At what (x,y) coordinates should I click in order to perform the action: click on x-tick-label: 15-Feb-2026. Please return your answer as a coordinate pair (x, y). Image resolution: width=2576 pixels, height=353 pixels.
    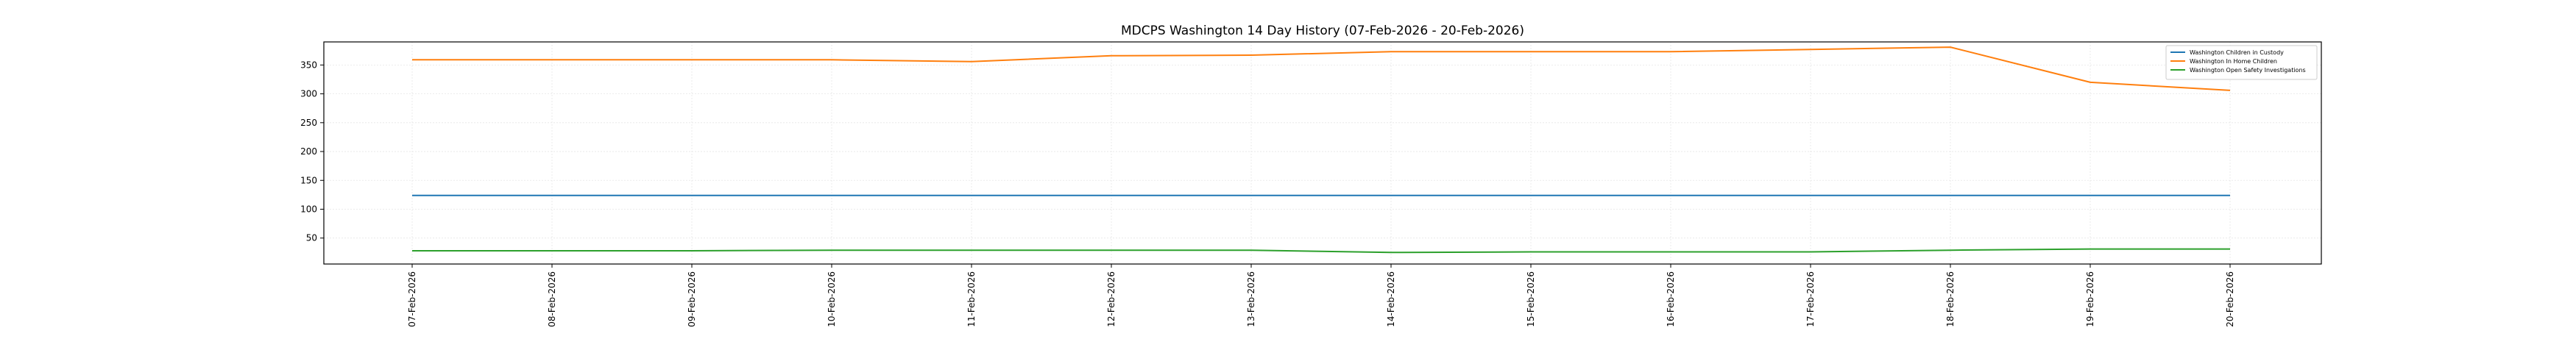
    Looking at the image, I should click on (1531, 299).